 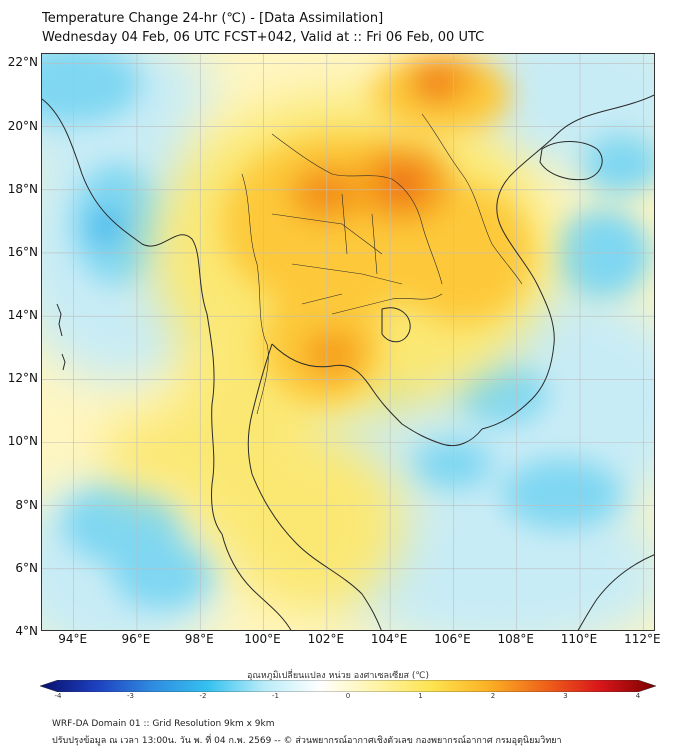 What do you see at coordinates (565, 696) in the screenshot?
I see `colorbar-tick-label: 3` at bounding box center [565, 696].